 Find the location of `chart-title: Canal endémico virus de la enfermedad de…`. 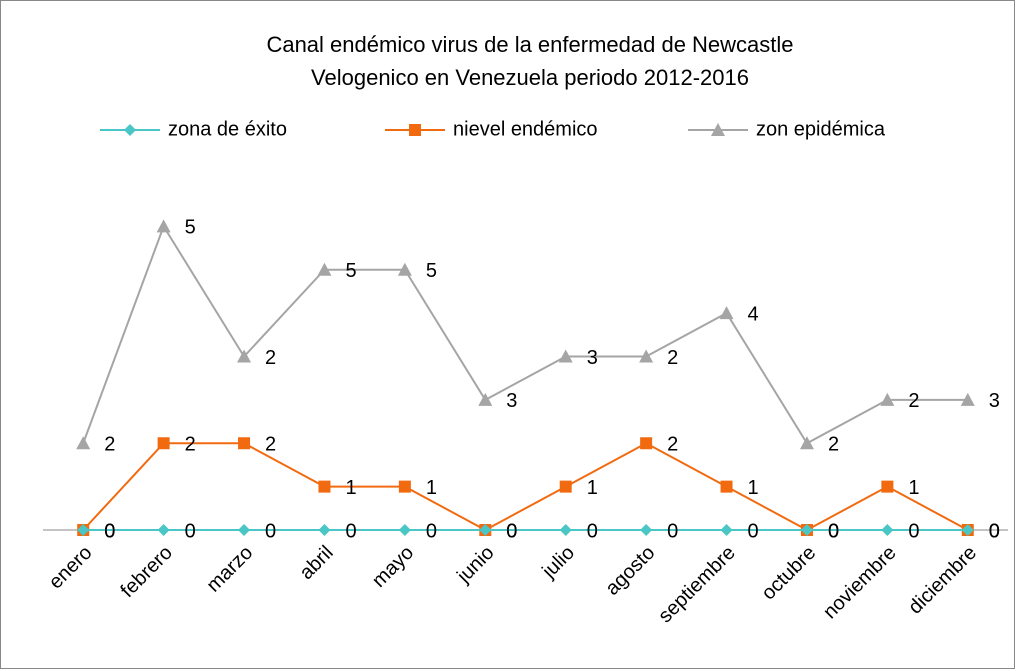

chart-title: Canal endémico virus de la enfermedad de… is located at coordinates (529, 44).